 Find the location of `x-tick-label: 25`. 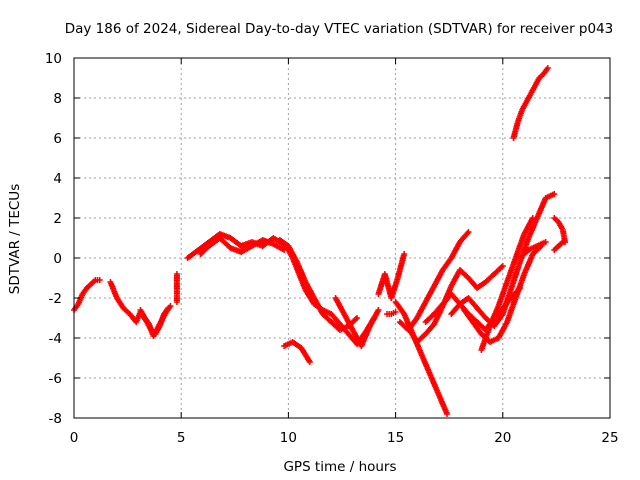

x-tick-label: 25 is located at coordinates (609, 438).